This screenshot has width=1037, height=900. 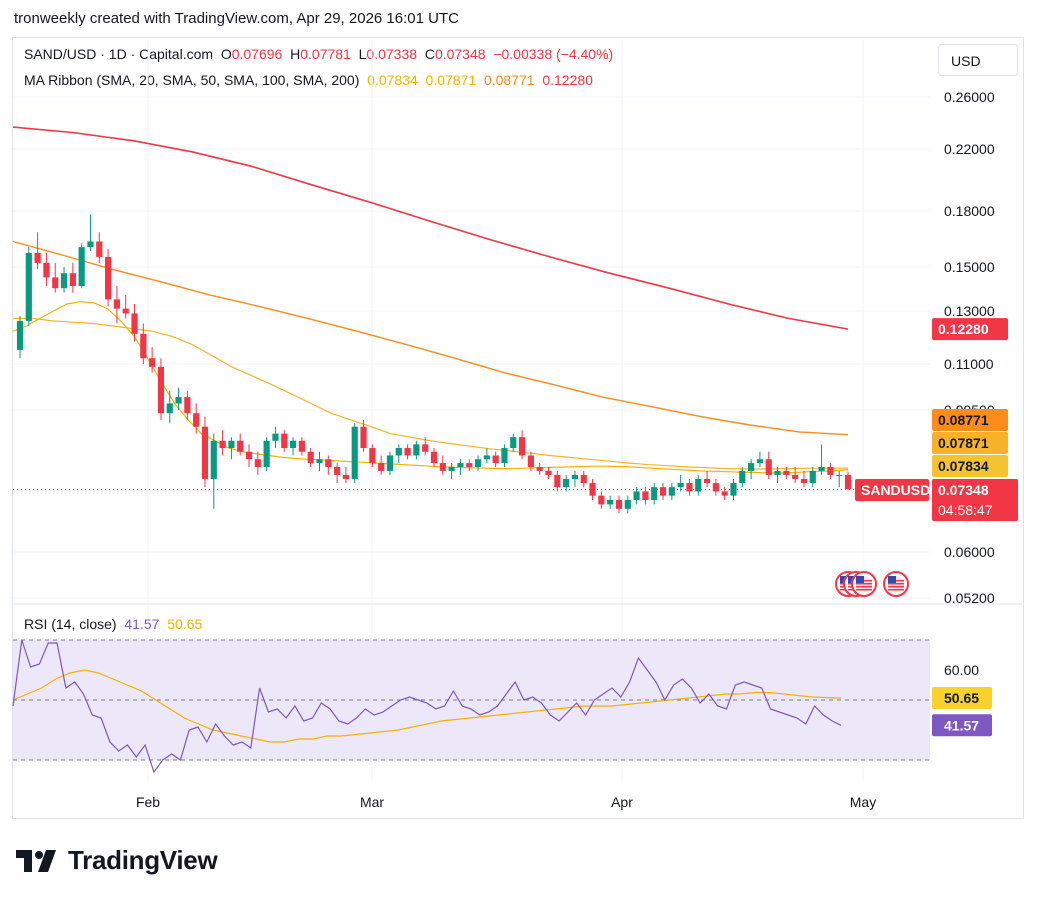 What do you see at coordinates (892, 490) in the screenshot?
I see `symbol-badge-bg` at bounding box center [892, 490].